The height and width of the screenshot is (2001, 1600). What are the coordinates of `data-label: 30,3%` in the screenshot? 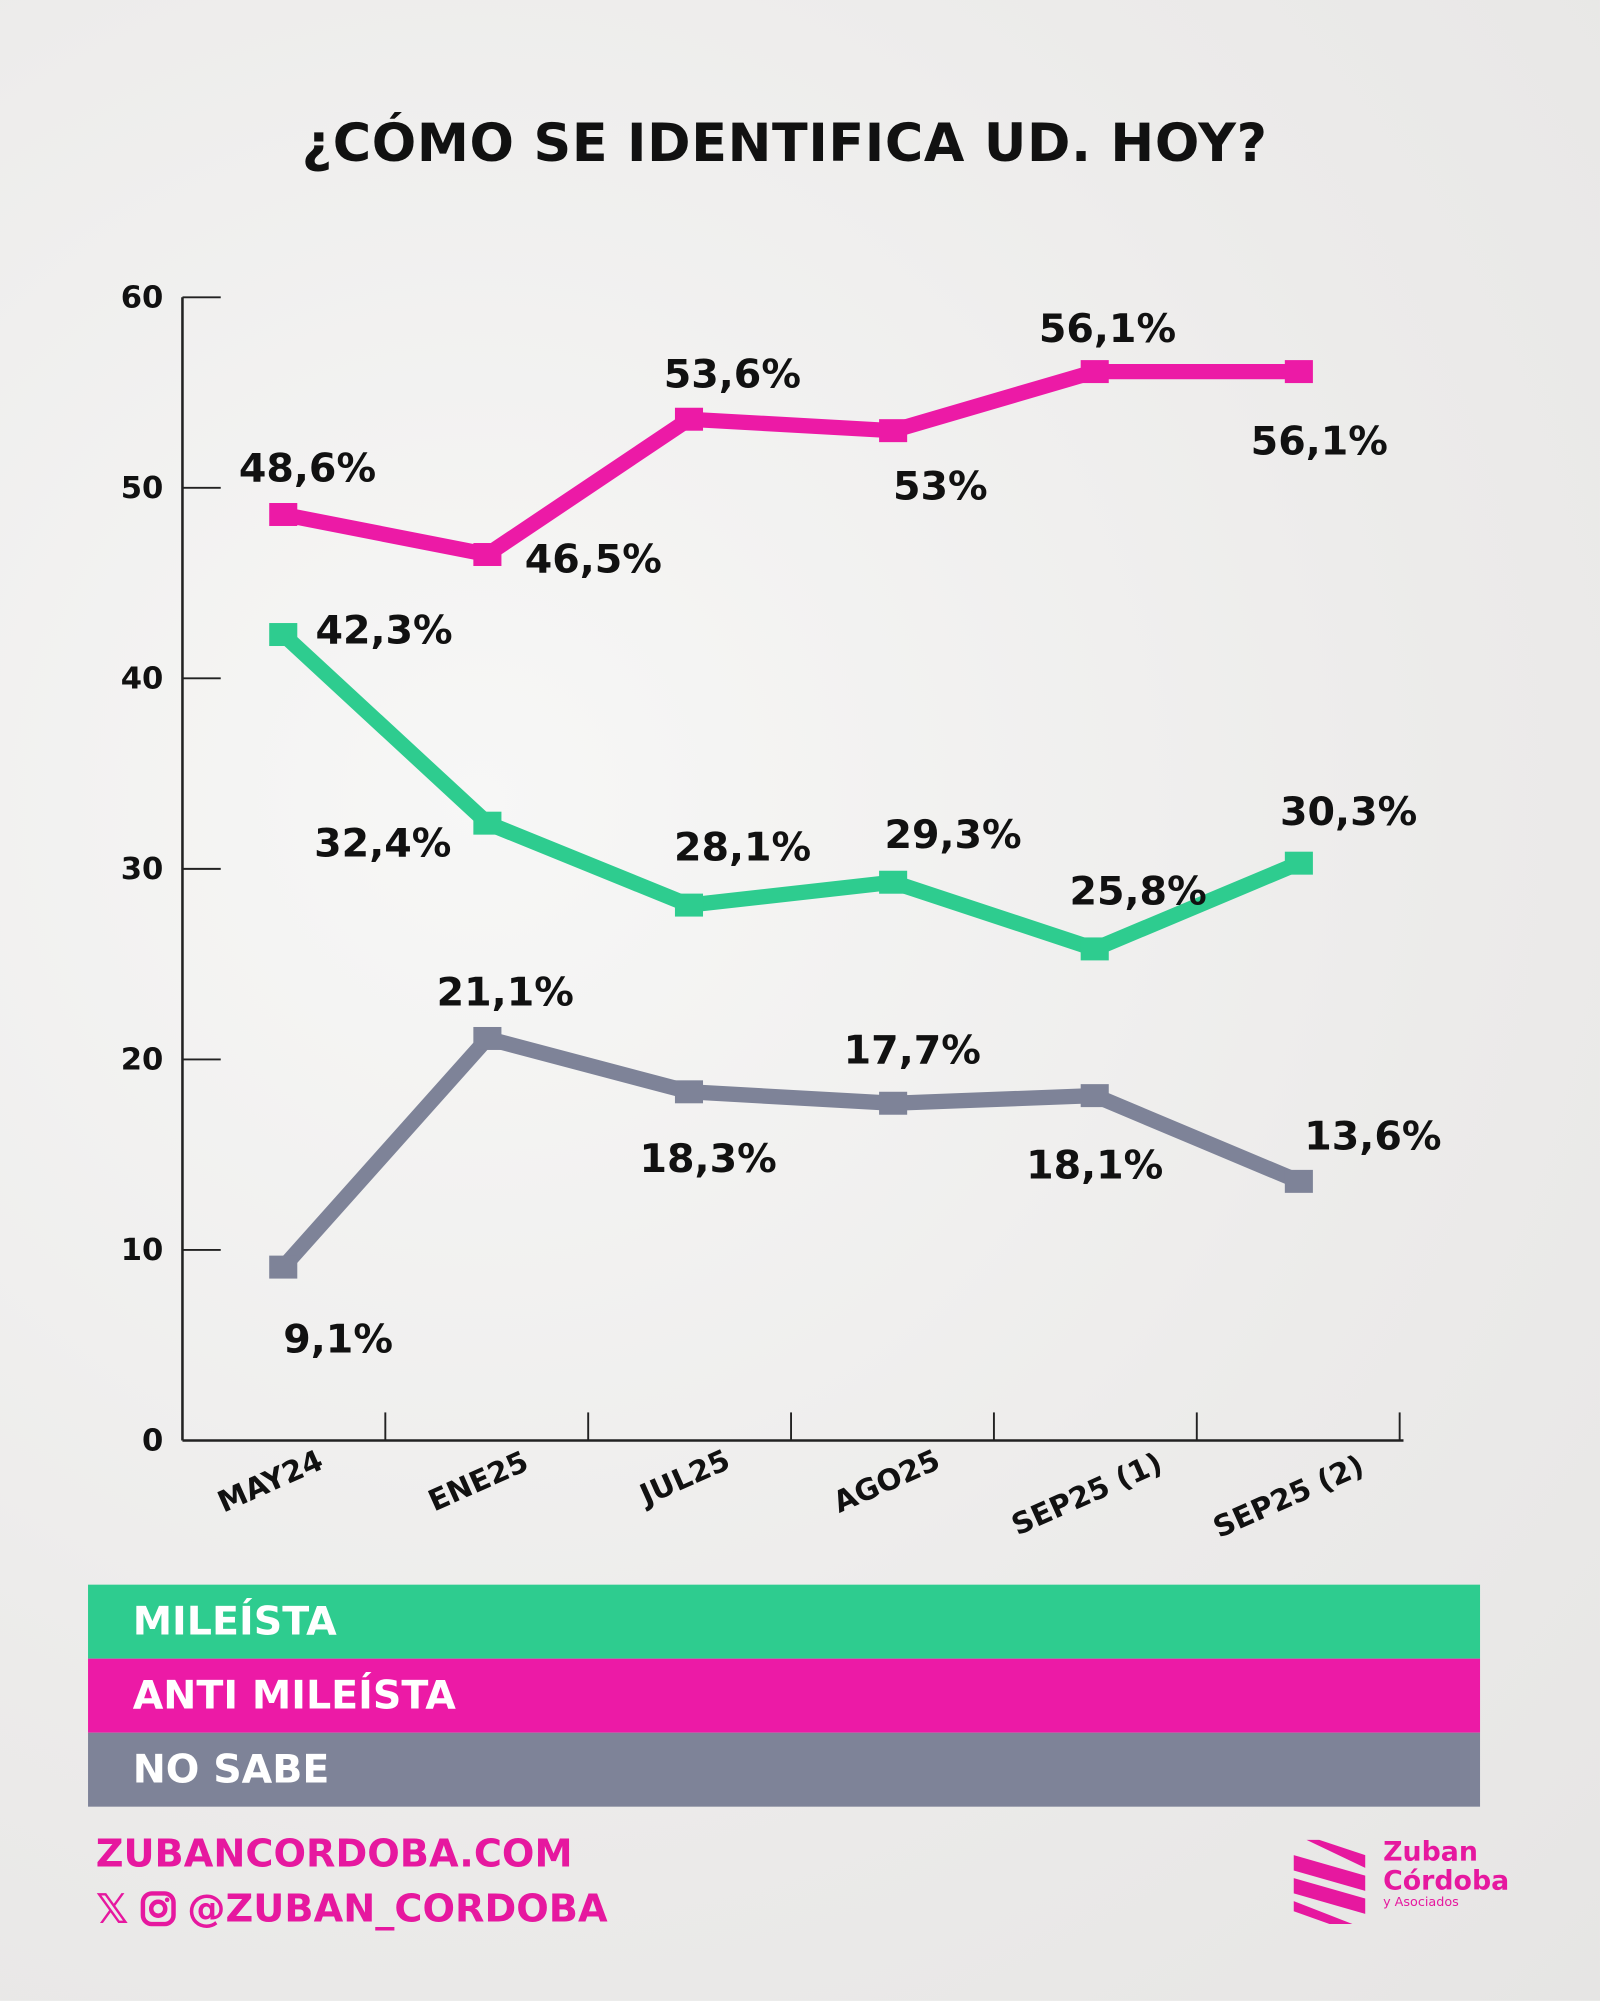 It's located at (1348, 812).